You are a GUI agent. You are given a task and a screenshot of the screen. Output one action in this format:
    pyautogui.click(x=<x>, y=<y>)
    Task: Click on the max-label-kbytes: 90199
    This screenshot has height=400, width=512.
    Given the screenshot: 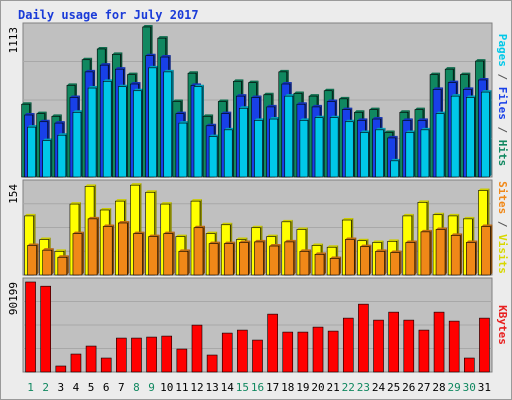 What is the action you would take?
    pyautogui.click(x=13, y=298)
    